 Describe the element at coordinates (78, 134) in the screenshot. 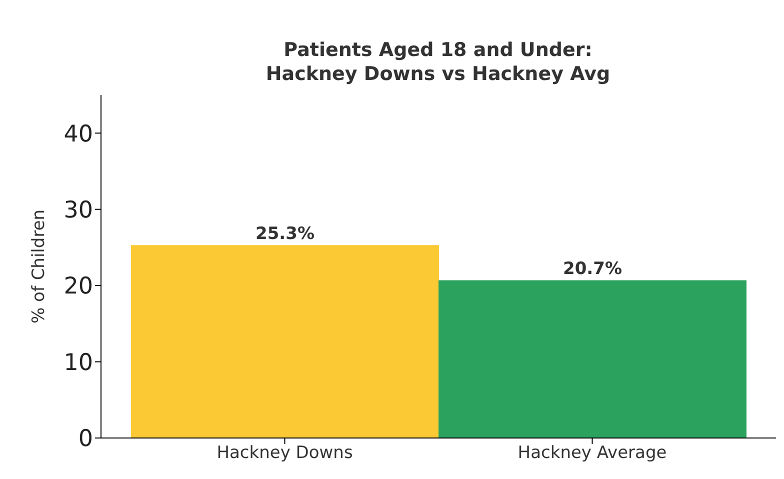

I see `y-tick-label: 40` at that location.